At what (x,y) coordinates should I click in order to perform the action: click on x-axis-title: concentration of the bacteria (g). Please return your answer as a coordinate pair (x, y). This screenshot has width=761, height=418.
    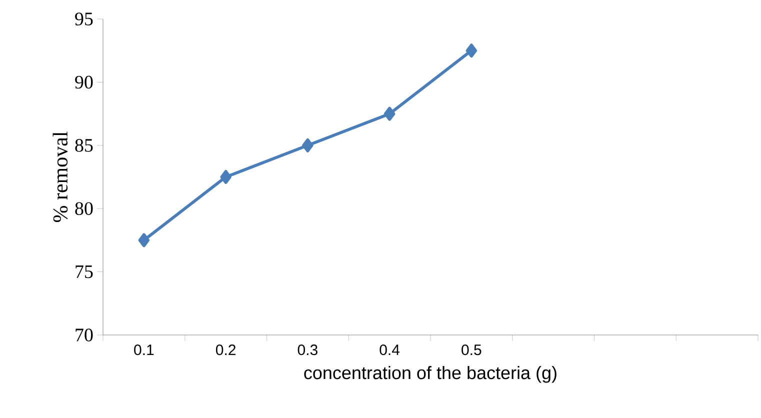
    Looking at the image, I should click on (430, 374).